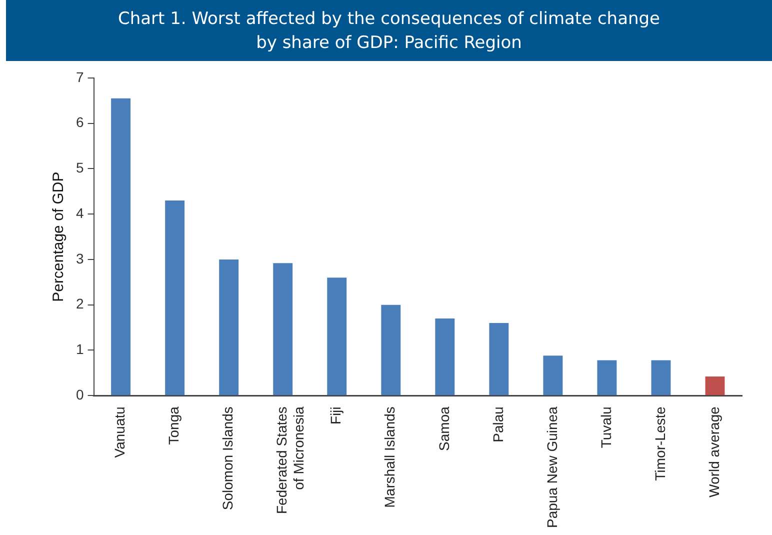 This screenshot has width=772, height=535. What do you see at coordinates (80, 258) in the screenshot?
I see `y-tick-label: 3` at bounding box center [80, 258].